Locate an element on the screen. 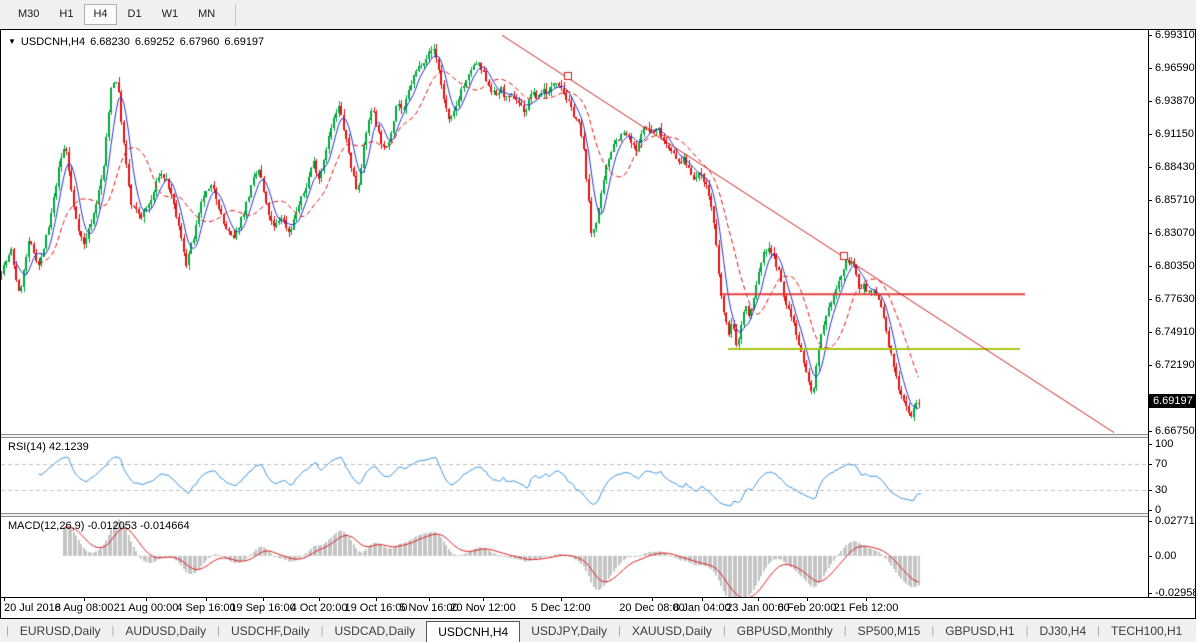 This screenshot has width=1196, height=642. time-axis-label: 20 Dec 08:00 is located at coordinates (652, 608).